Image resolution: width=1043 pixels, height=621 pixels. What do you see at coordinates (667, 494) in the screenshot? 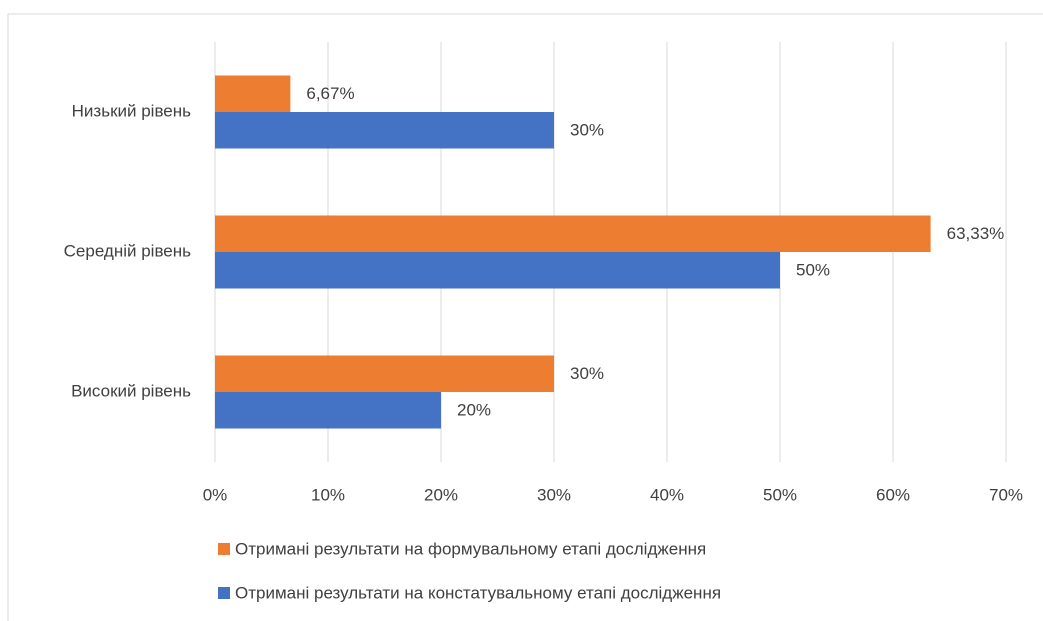
I see `x-tick-label: 40%` at bounding box center [667, 494].